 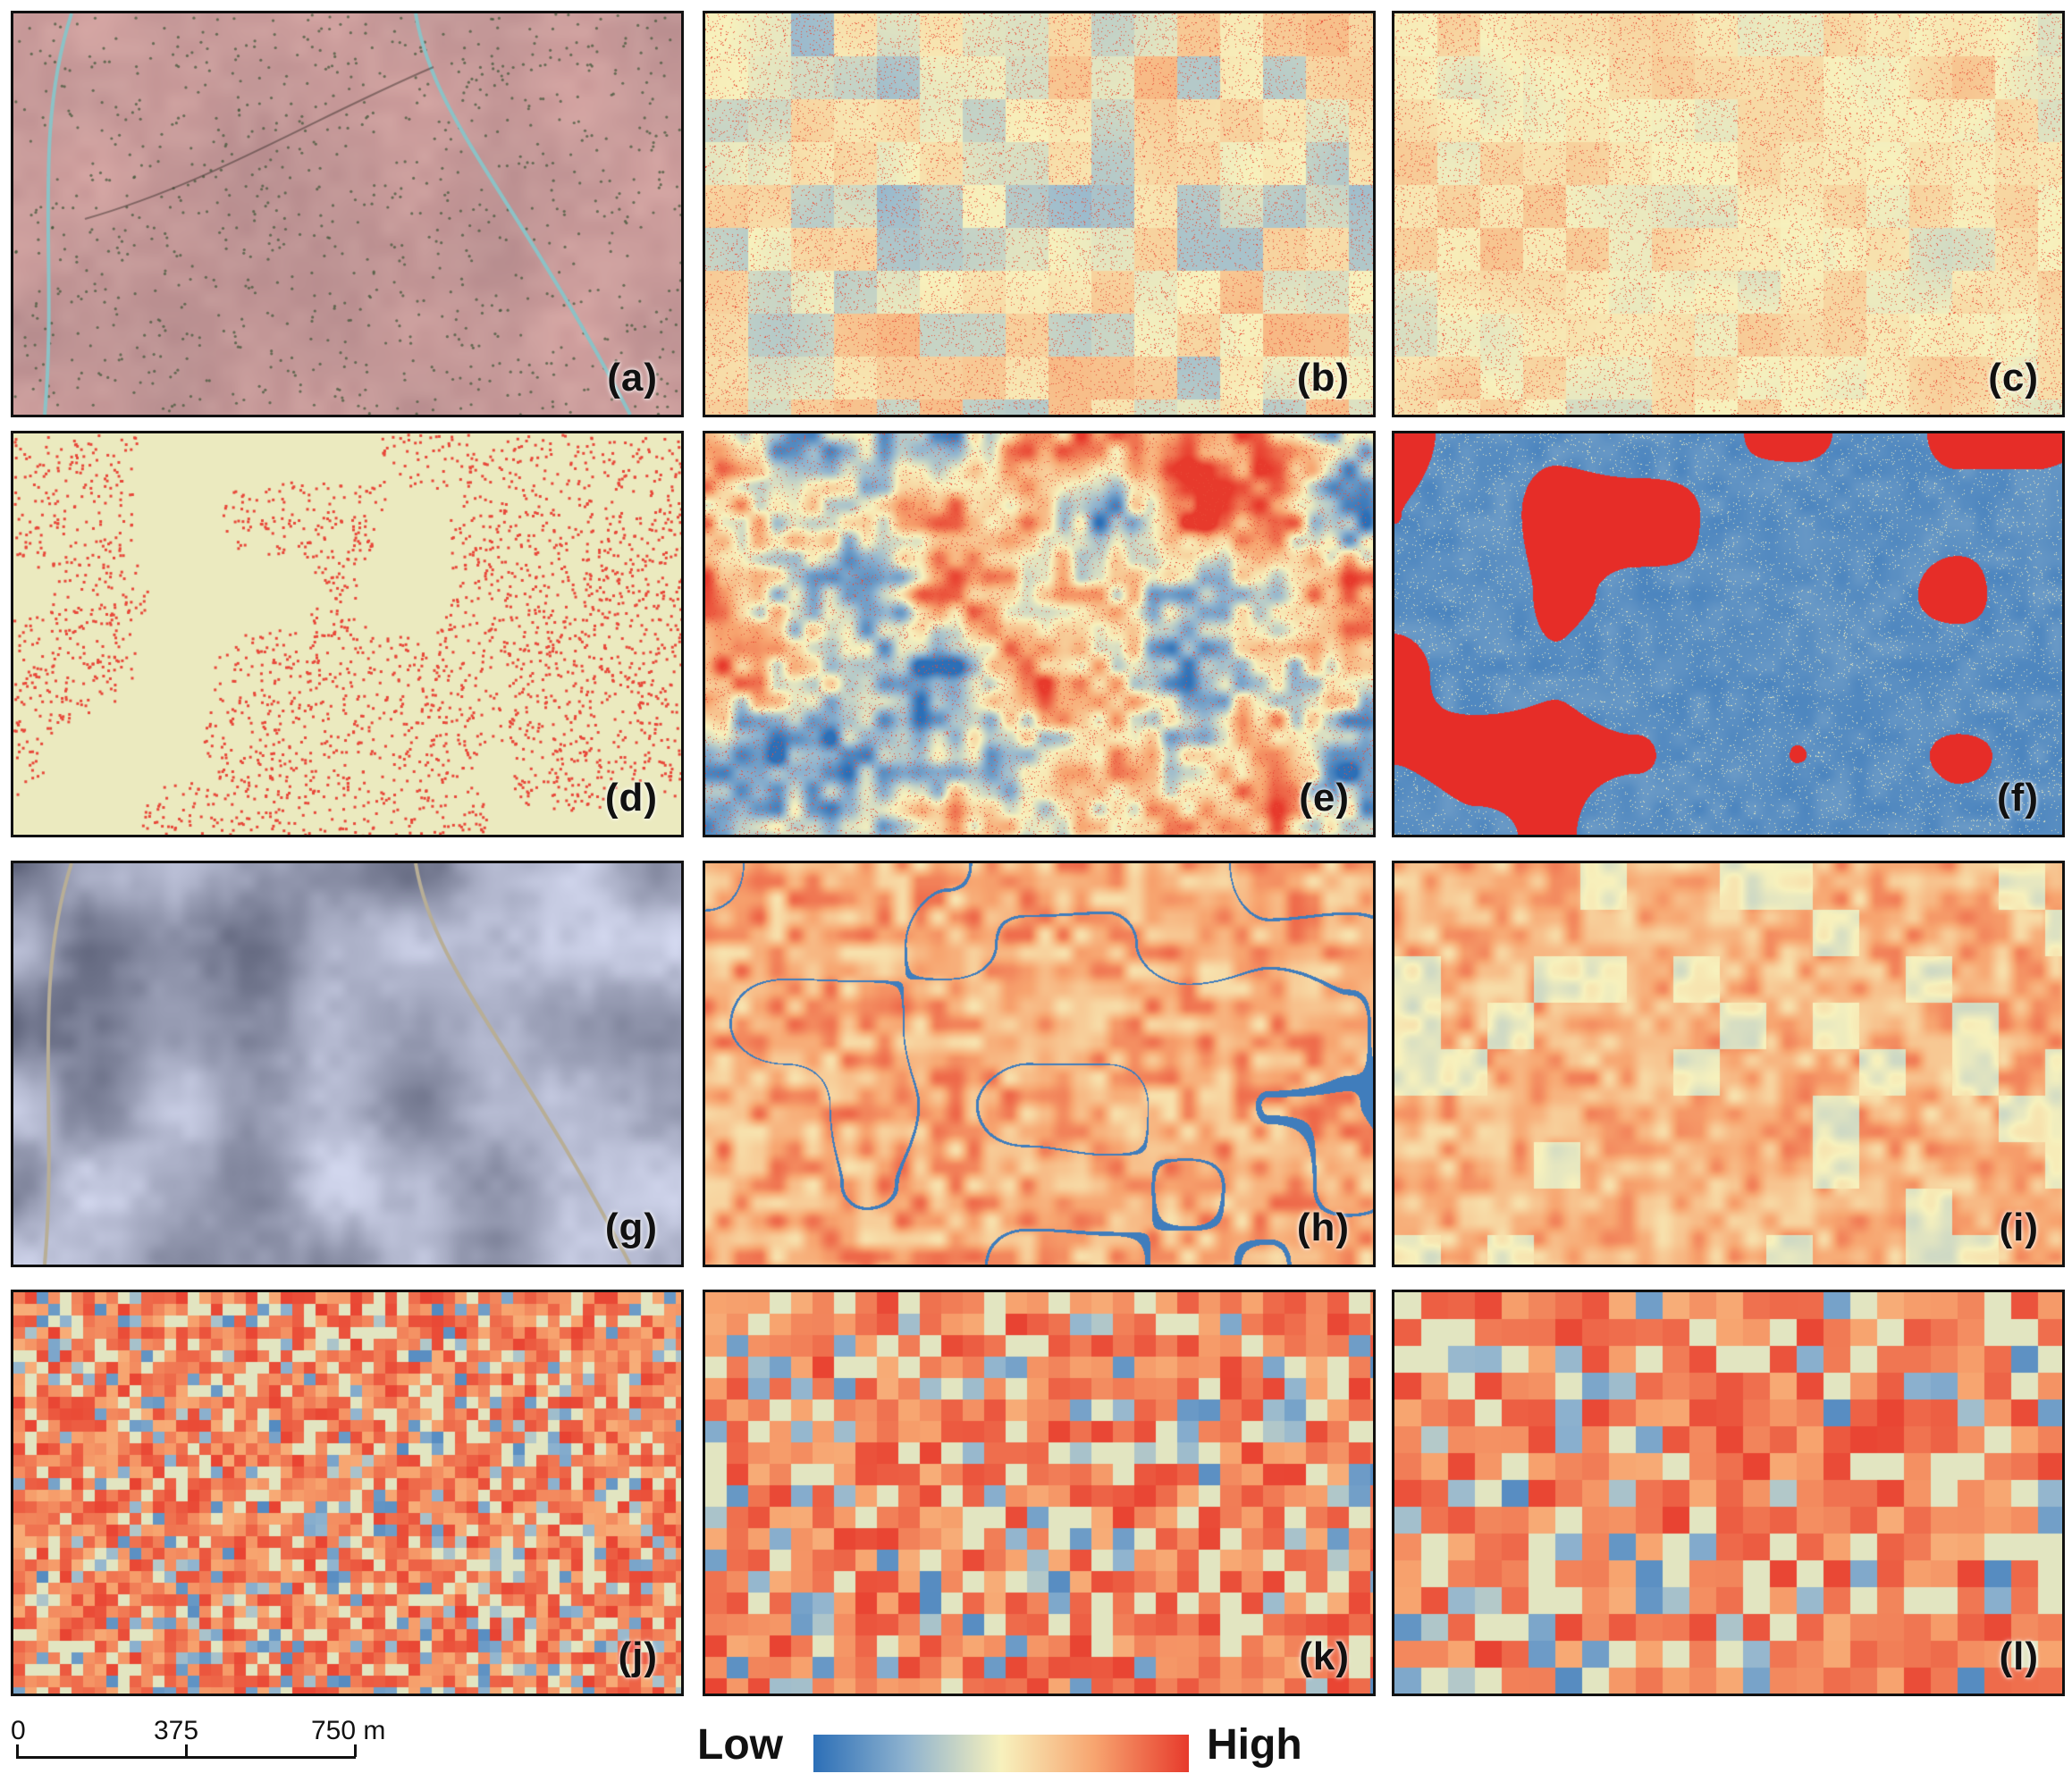 What do you see at coordinates (2014, 377) in the screenshot?
I see `panel-c-label: (c)` at bounding box center [2014, 377].